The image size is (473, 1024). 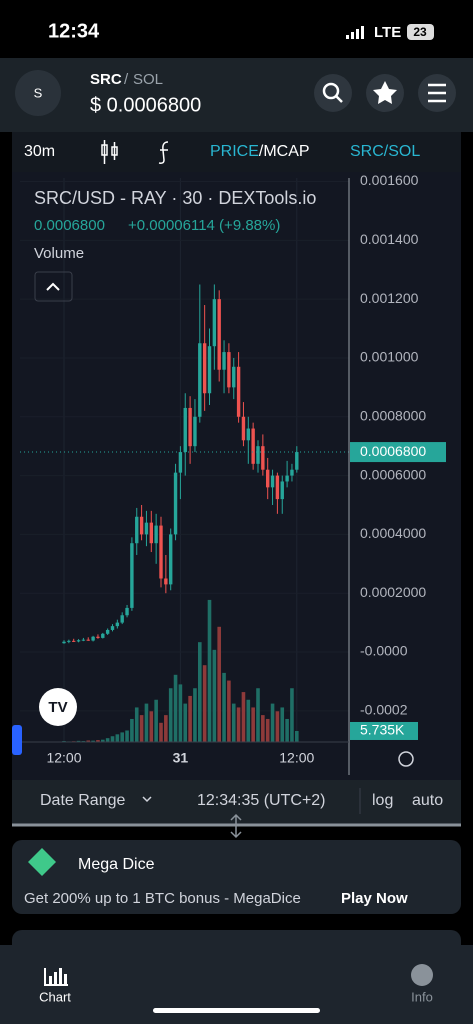 I want to click on clock: 12:34, so click(x=74, y=31).